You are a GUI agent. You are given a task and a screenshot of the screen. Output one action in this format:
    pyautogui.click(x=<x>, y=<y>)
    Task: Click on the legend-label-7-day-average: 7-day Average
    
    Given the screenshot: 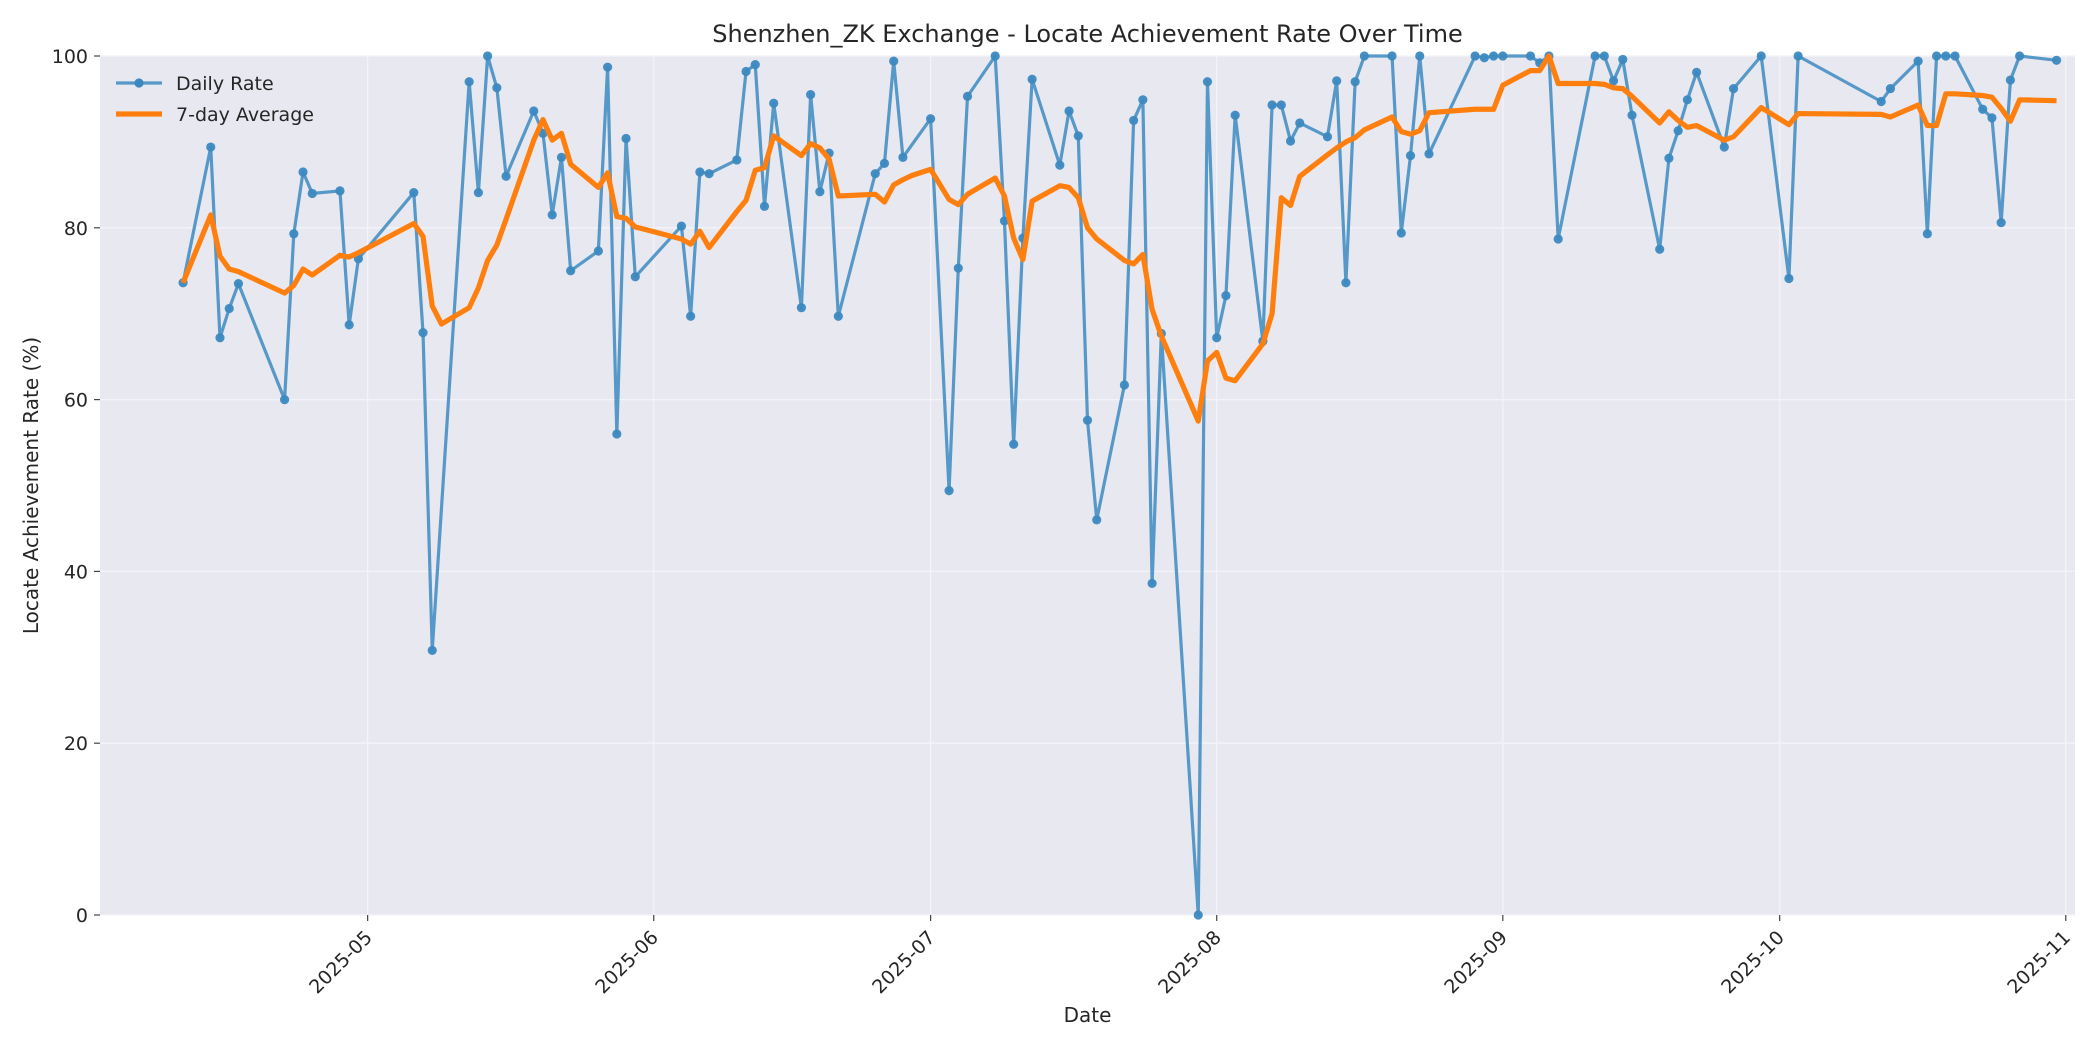 What is the action you would take?
    pyautogui.click(x=245, y=115)
    